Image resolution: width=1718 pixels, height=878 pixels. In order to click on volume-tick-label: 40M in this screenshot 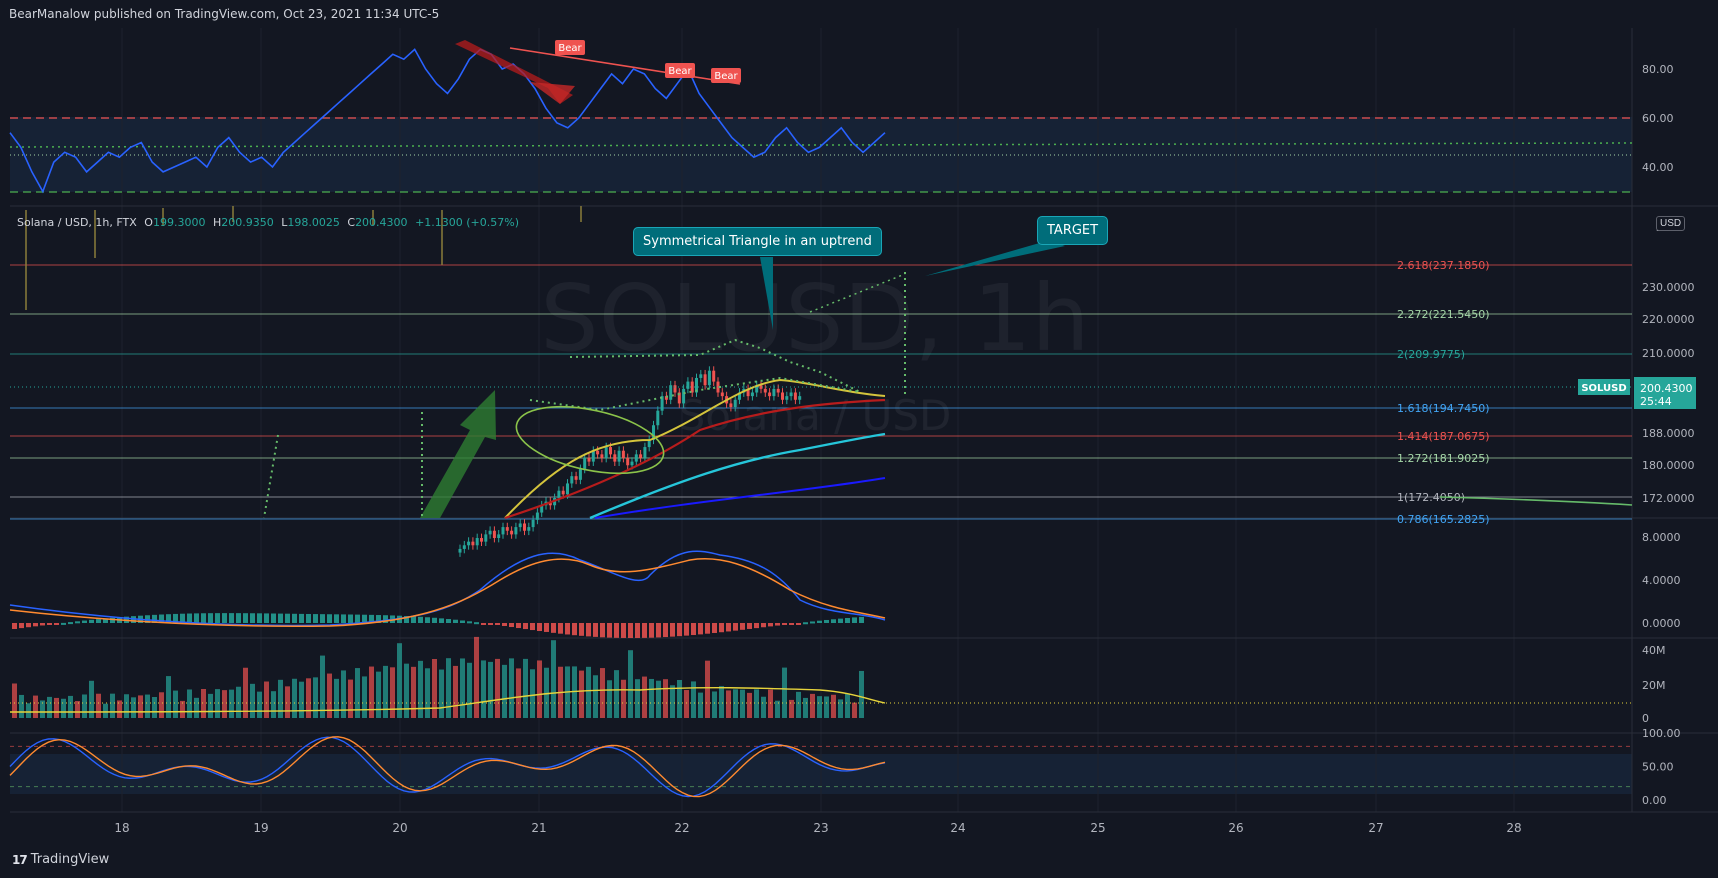, I will do `click(1654, 650)`.